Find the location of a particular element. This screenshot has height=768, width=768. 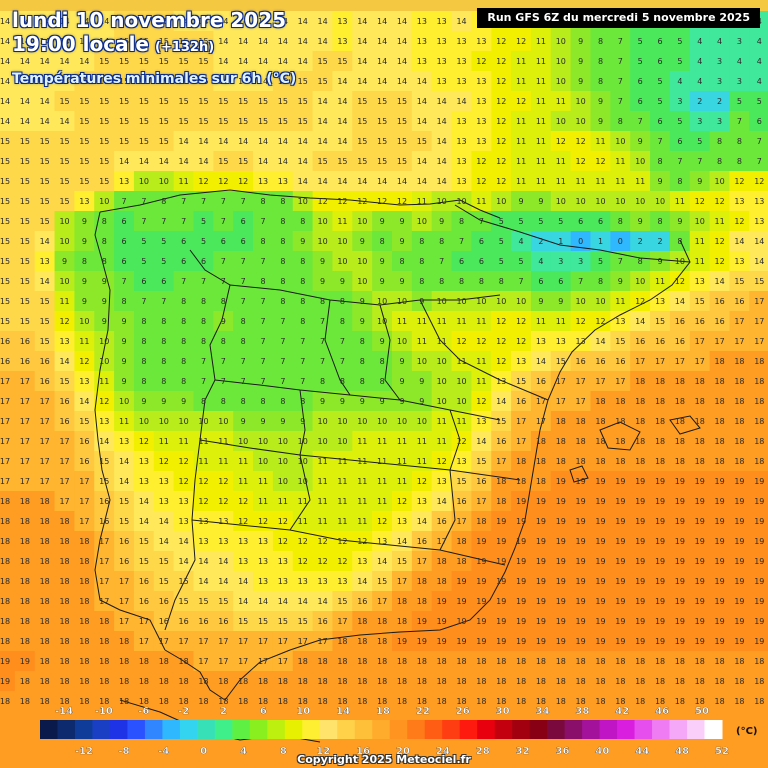

legend-bottom-labels: -12 -8 -4 0 4 8 12 16 20 24 28 32 36 40 44 48 52 is located at coordinates (402, 751).